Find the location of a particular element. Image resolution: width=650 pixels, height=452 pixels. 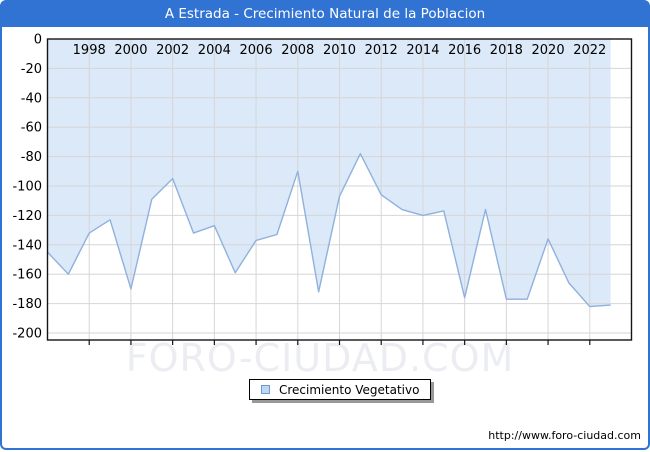

y-tick-label--200: -200 is located at coordinates (27, 334).